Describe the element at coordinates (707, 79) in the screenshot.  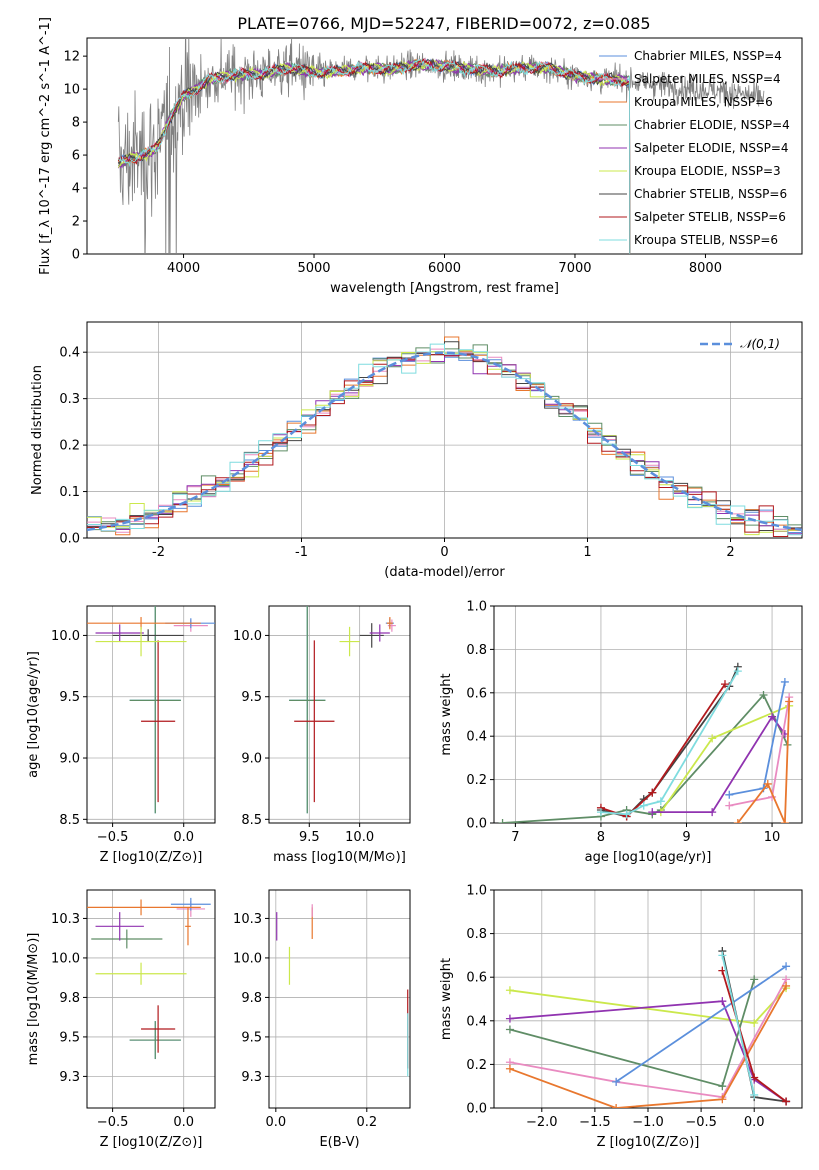
I see `legend-label: Salpeter MILES, NSSP=4` at that location.